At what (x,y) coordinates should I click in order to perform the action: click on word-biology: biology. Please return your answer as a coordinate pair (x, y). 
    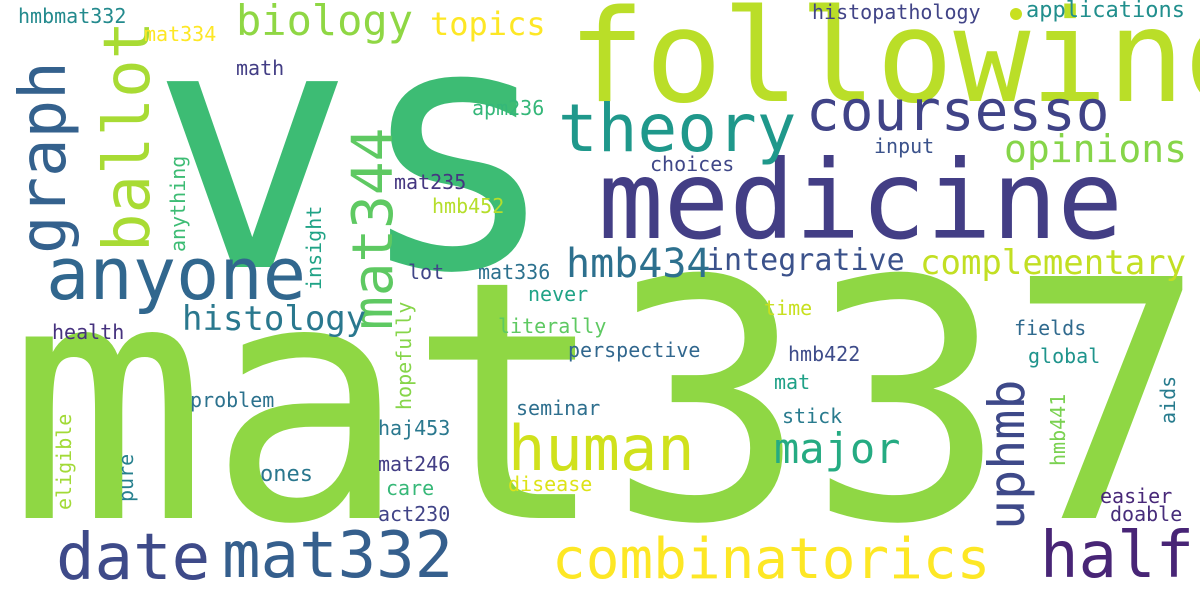
    Looking at the image, I should click on (325, 22).